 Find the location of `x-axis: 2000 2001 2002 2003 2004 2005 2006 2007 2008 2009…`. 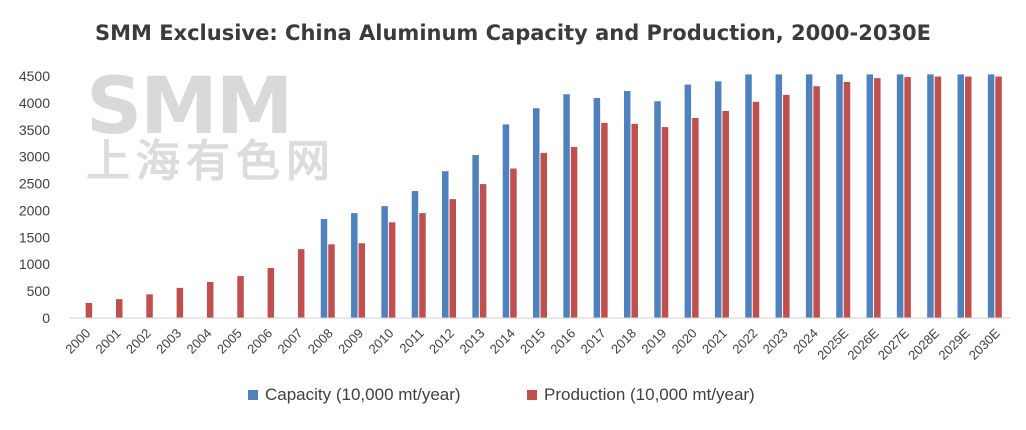

x-axis: 2000 2001 2002 2003 2004 2005 2006 2007 2008 2009… is located at coordinates (532, 343).